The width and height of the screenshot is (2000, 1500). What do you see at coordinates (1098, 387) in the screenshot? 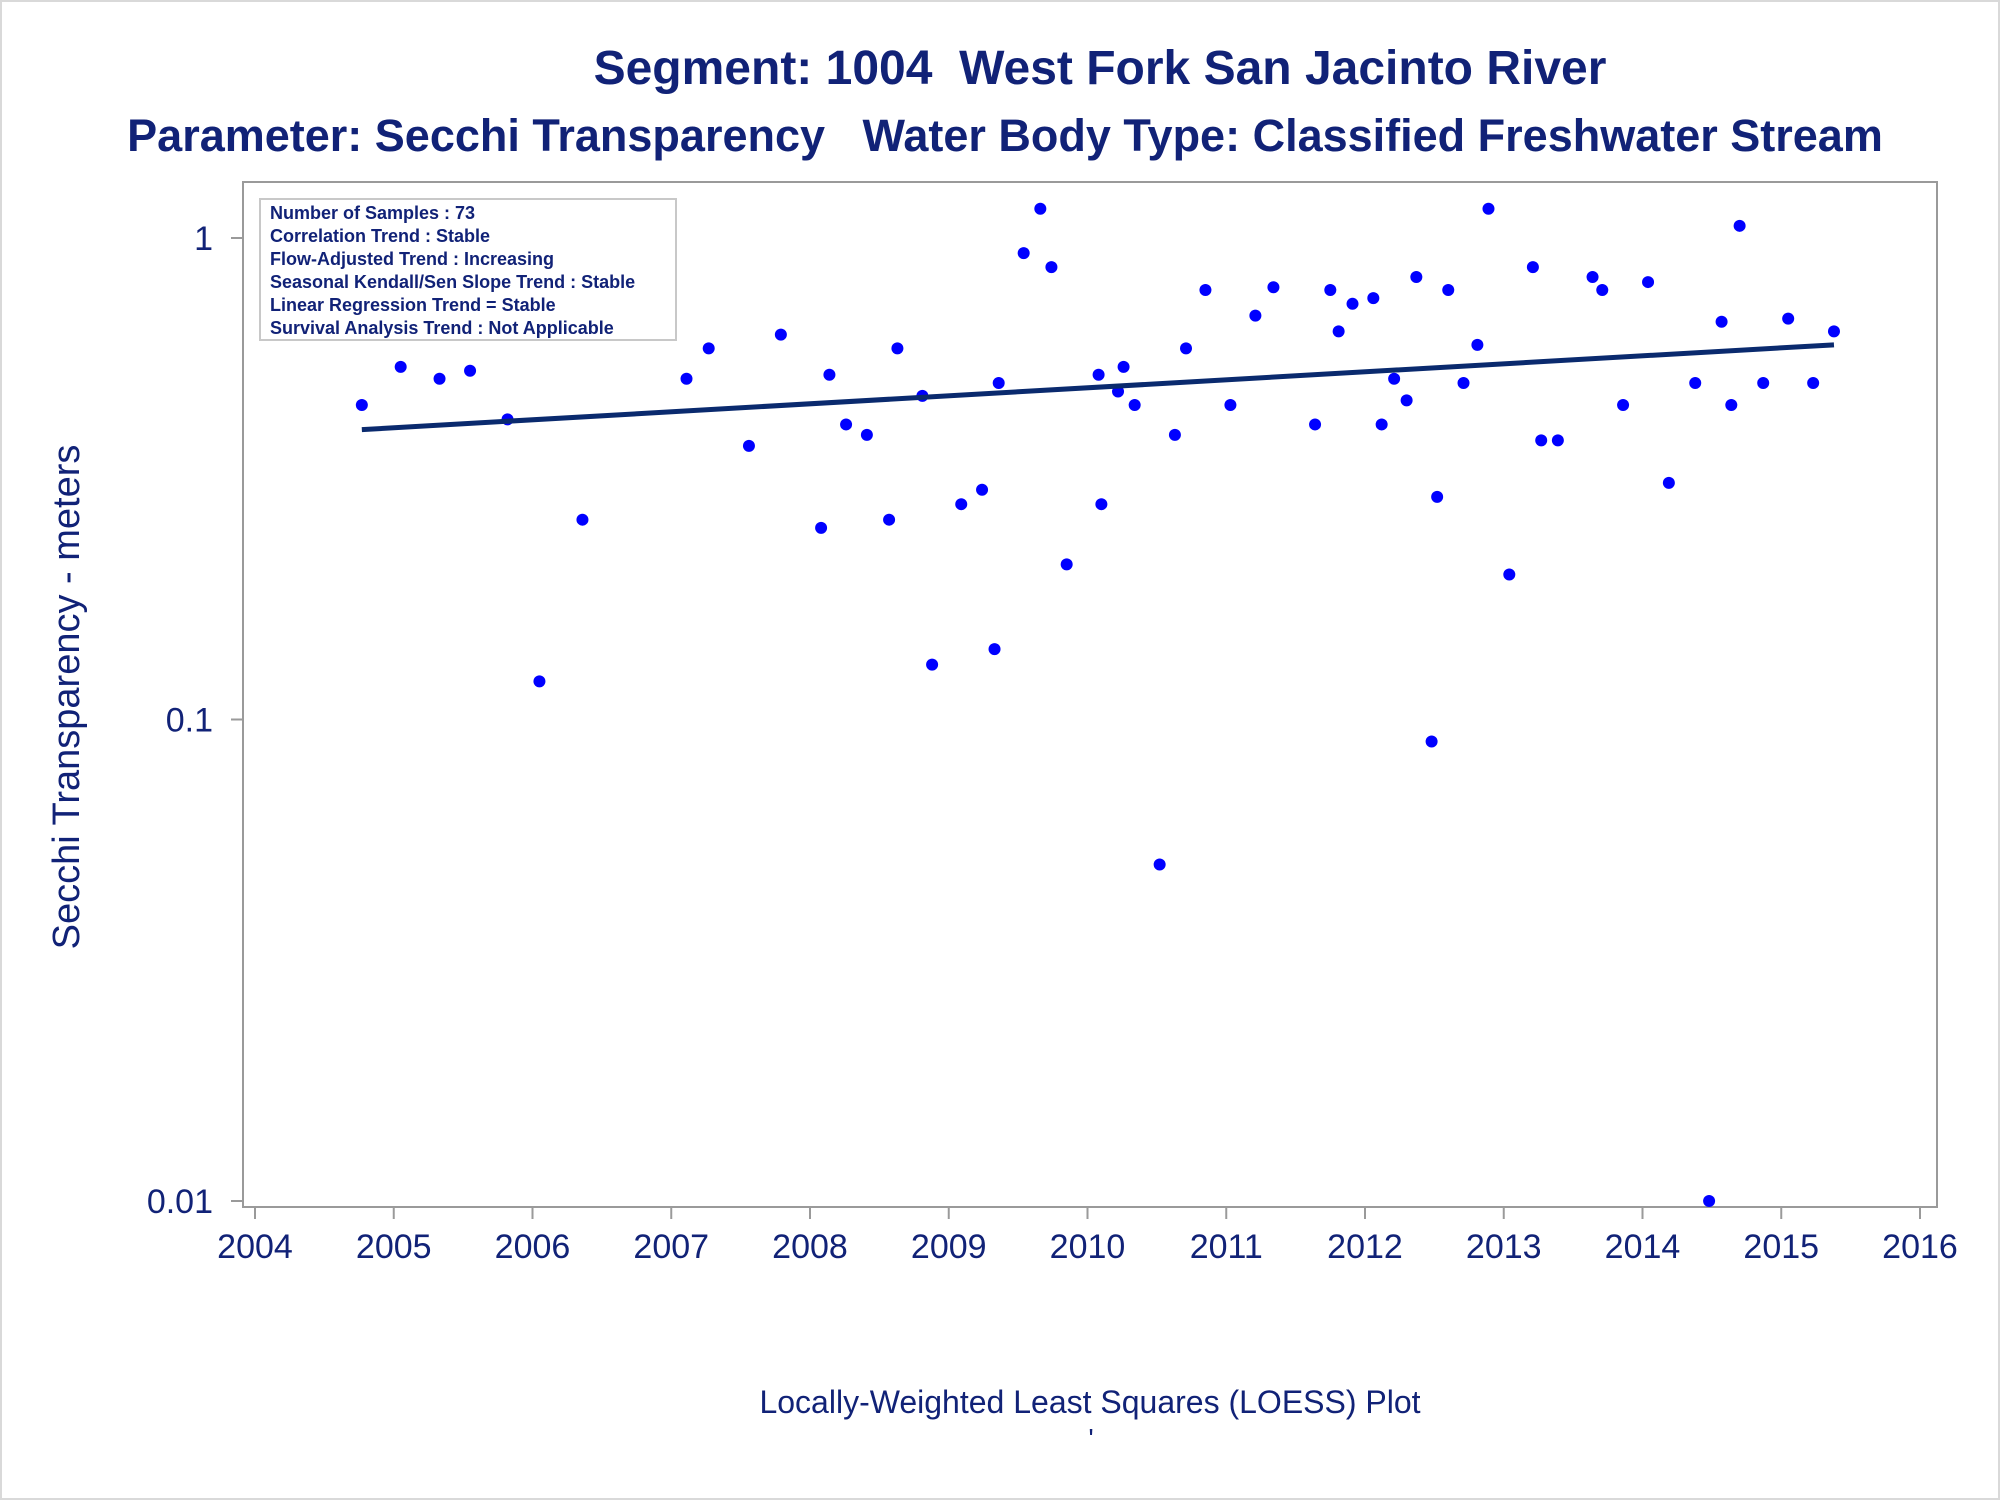
I see `loess-trend-line` at bounding box center [1098, 387].